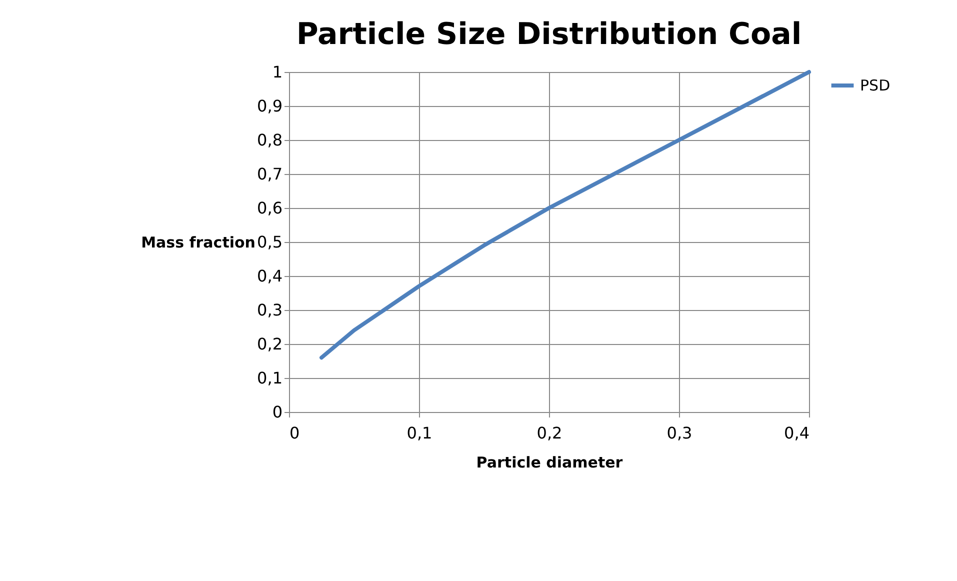  I want to click on y-tick-label: 0,4, so click(269, 276).